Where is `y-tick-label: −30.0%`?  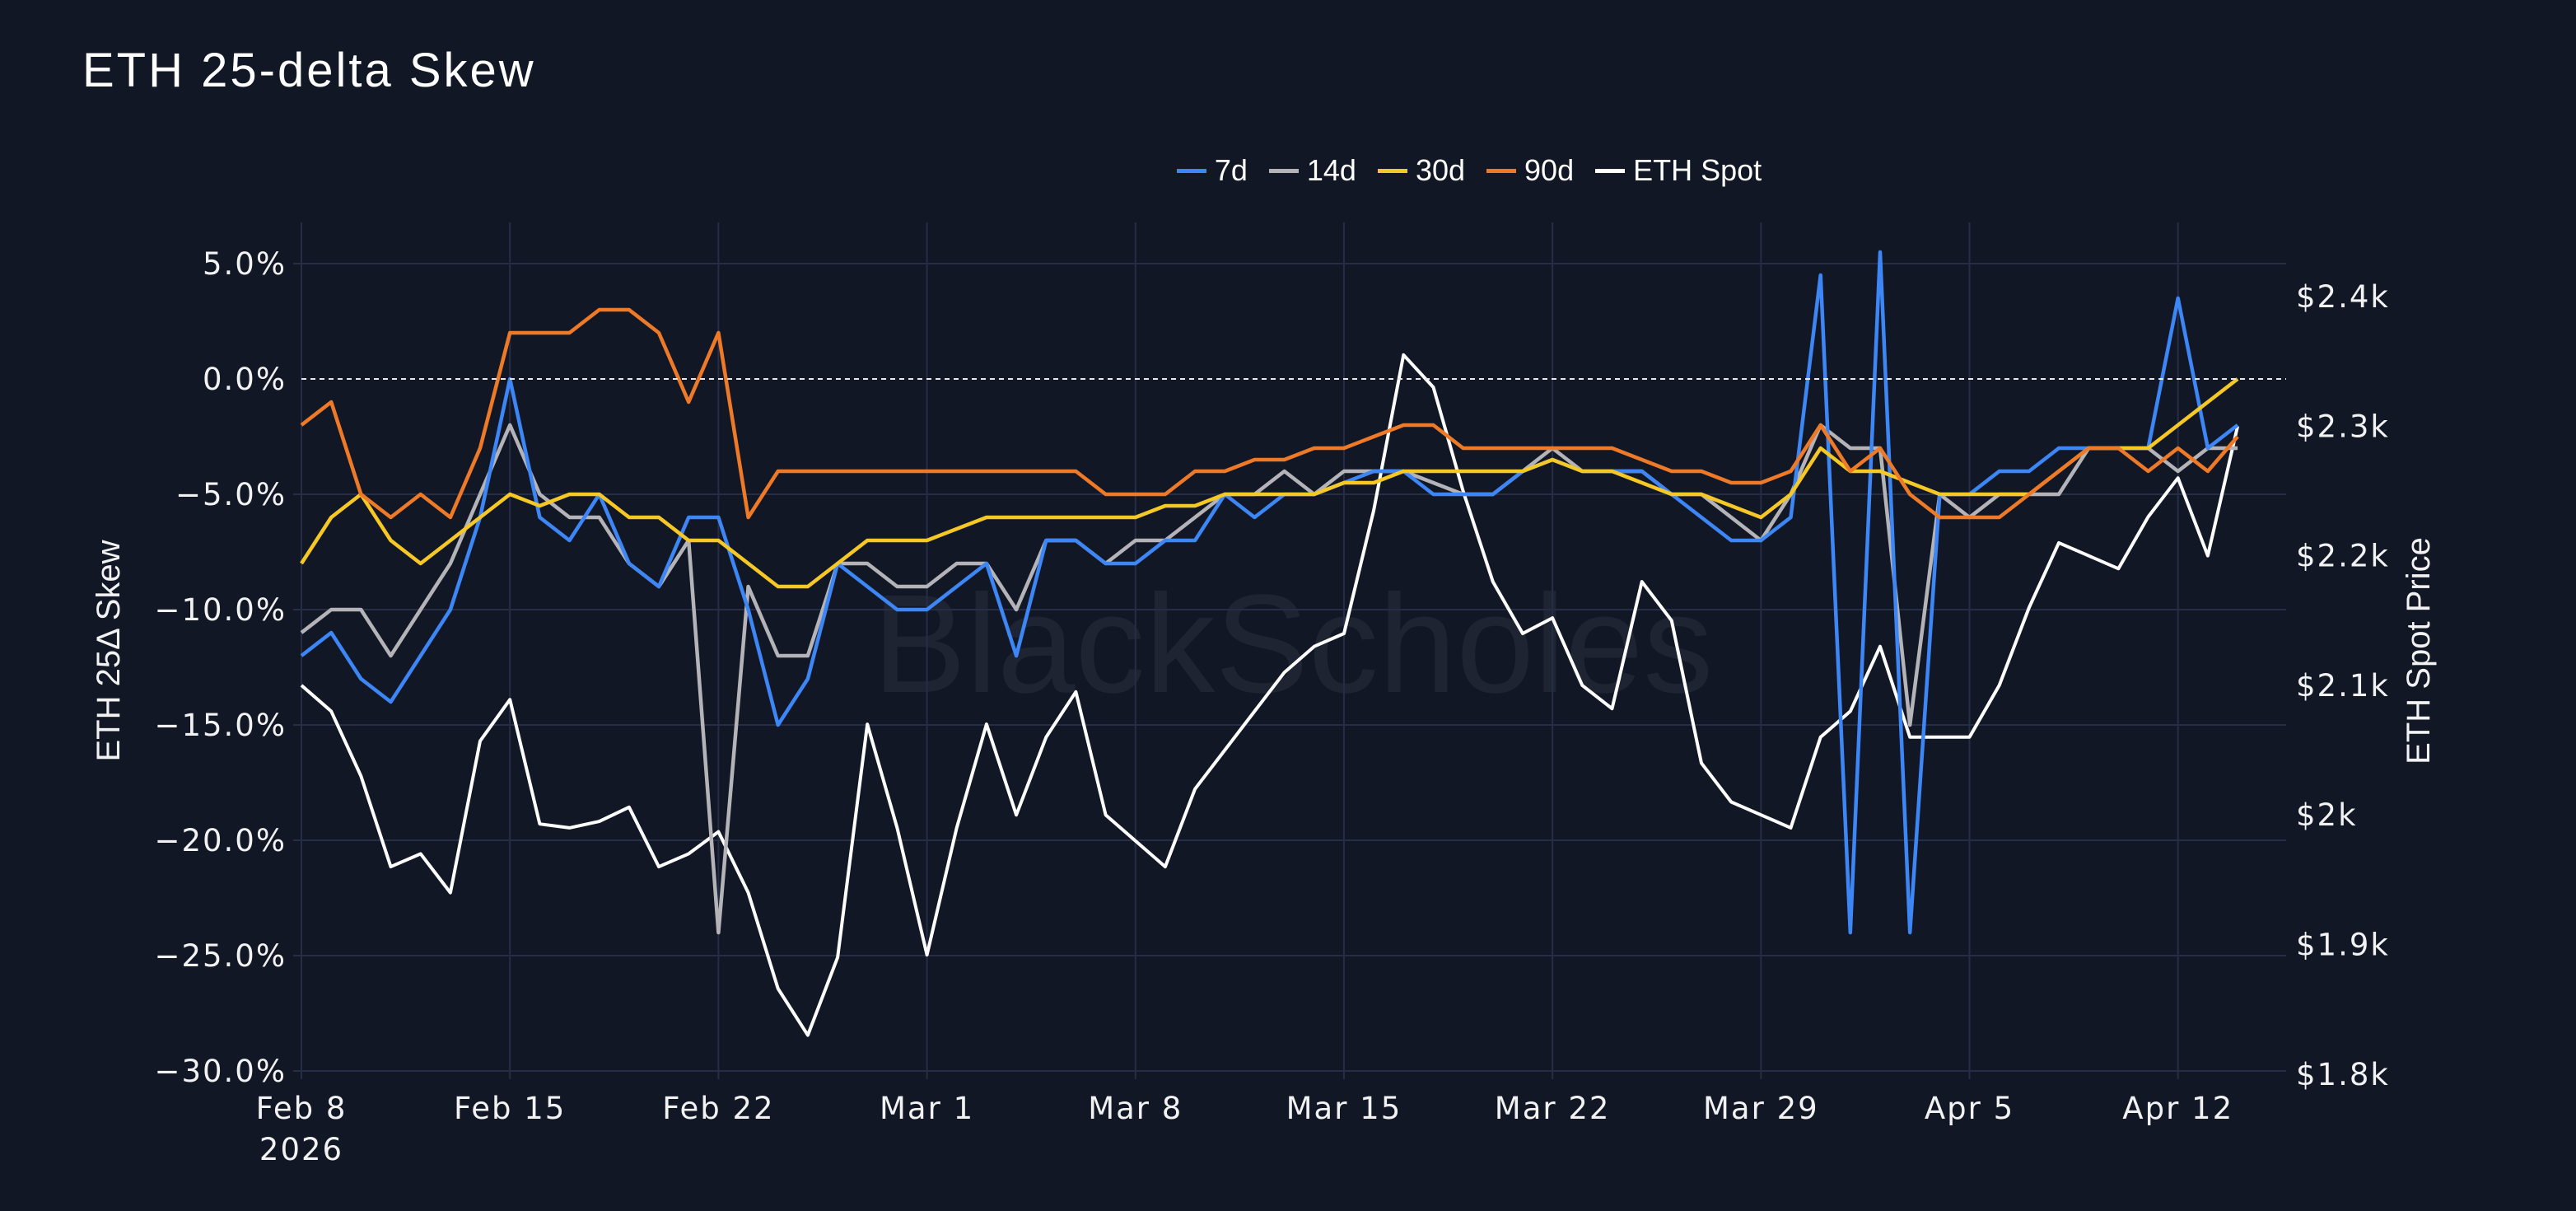
y-tick-label: −30.0% is located at coordinates (220, 1071).